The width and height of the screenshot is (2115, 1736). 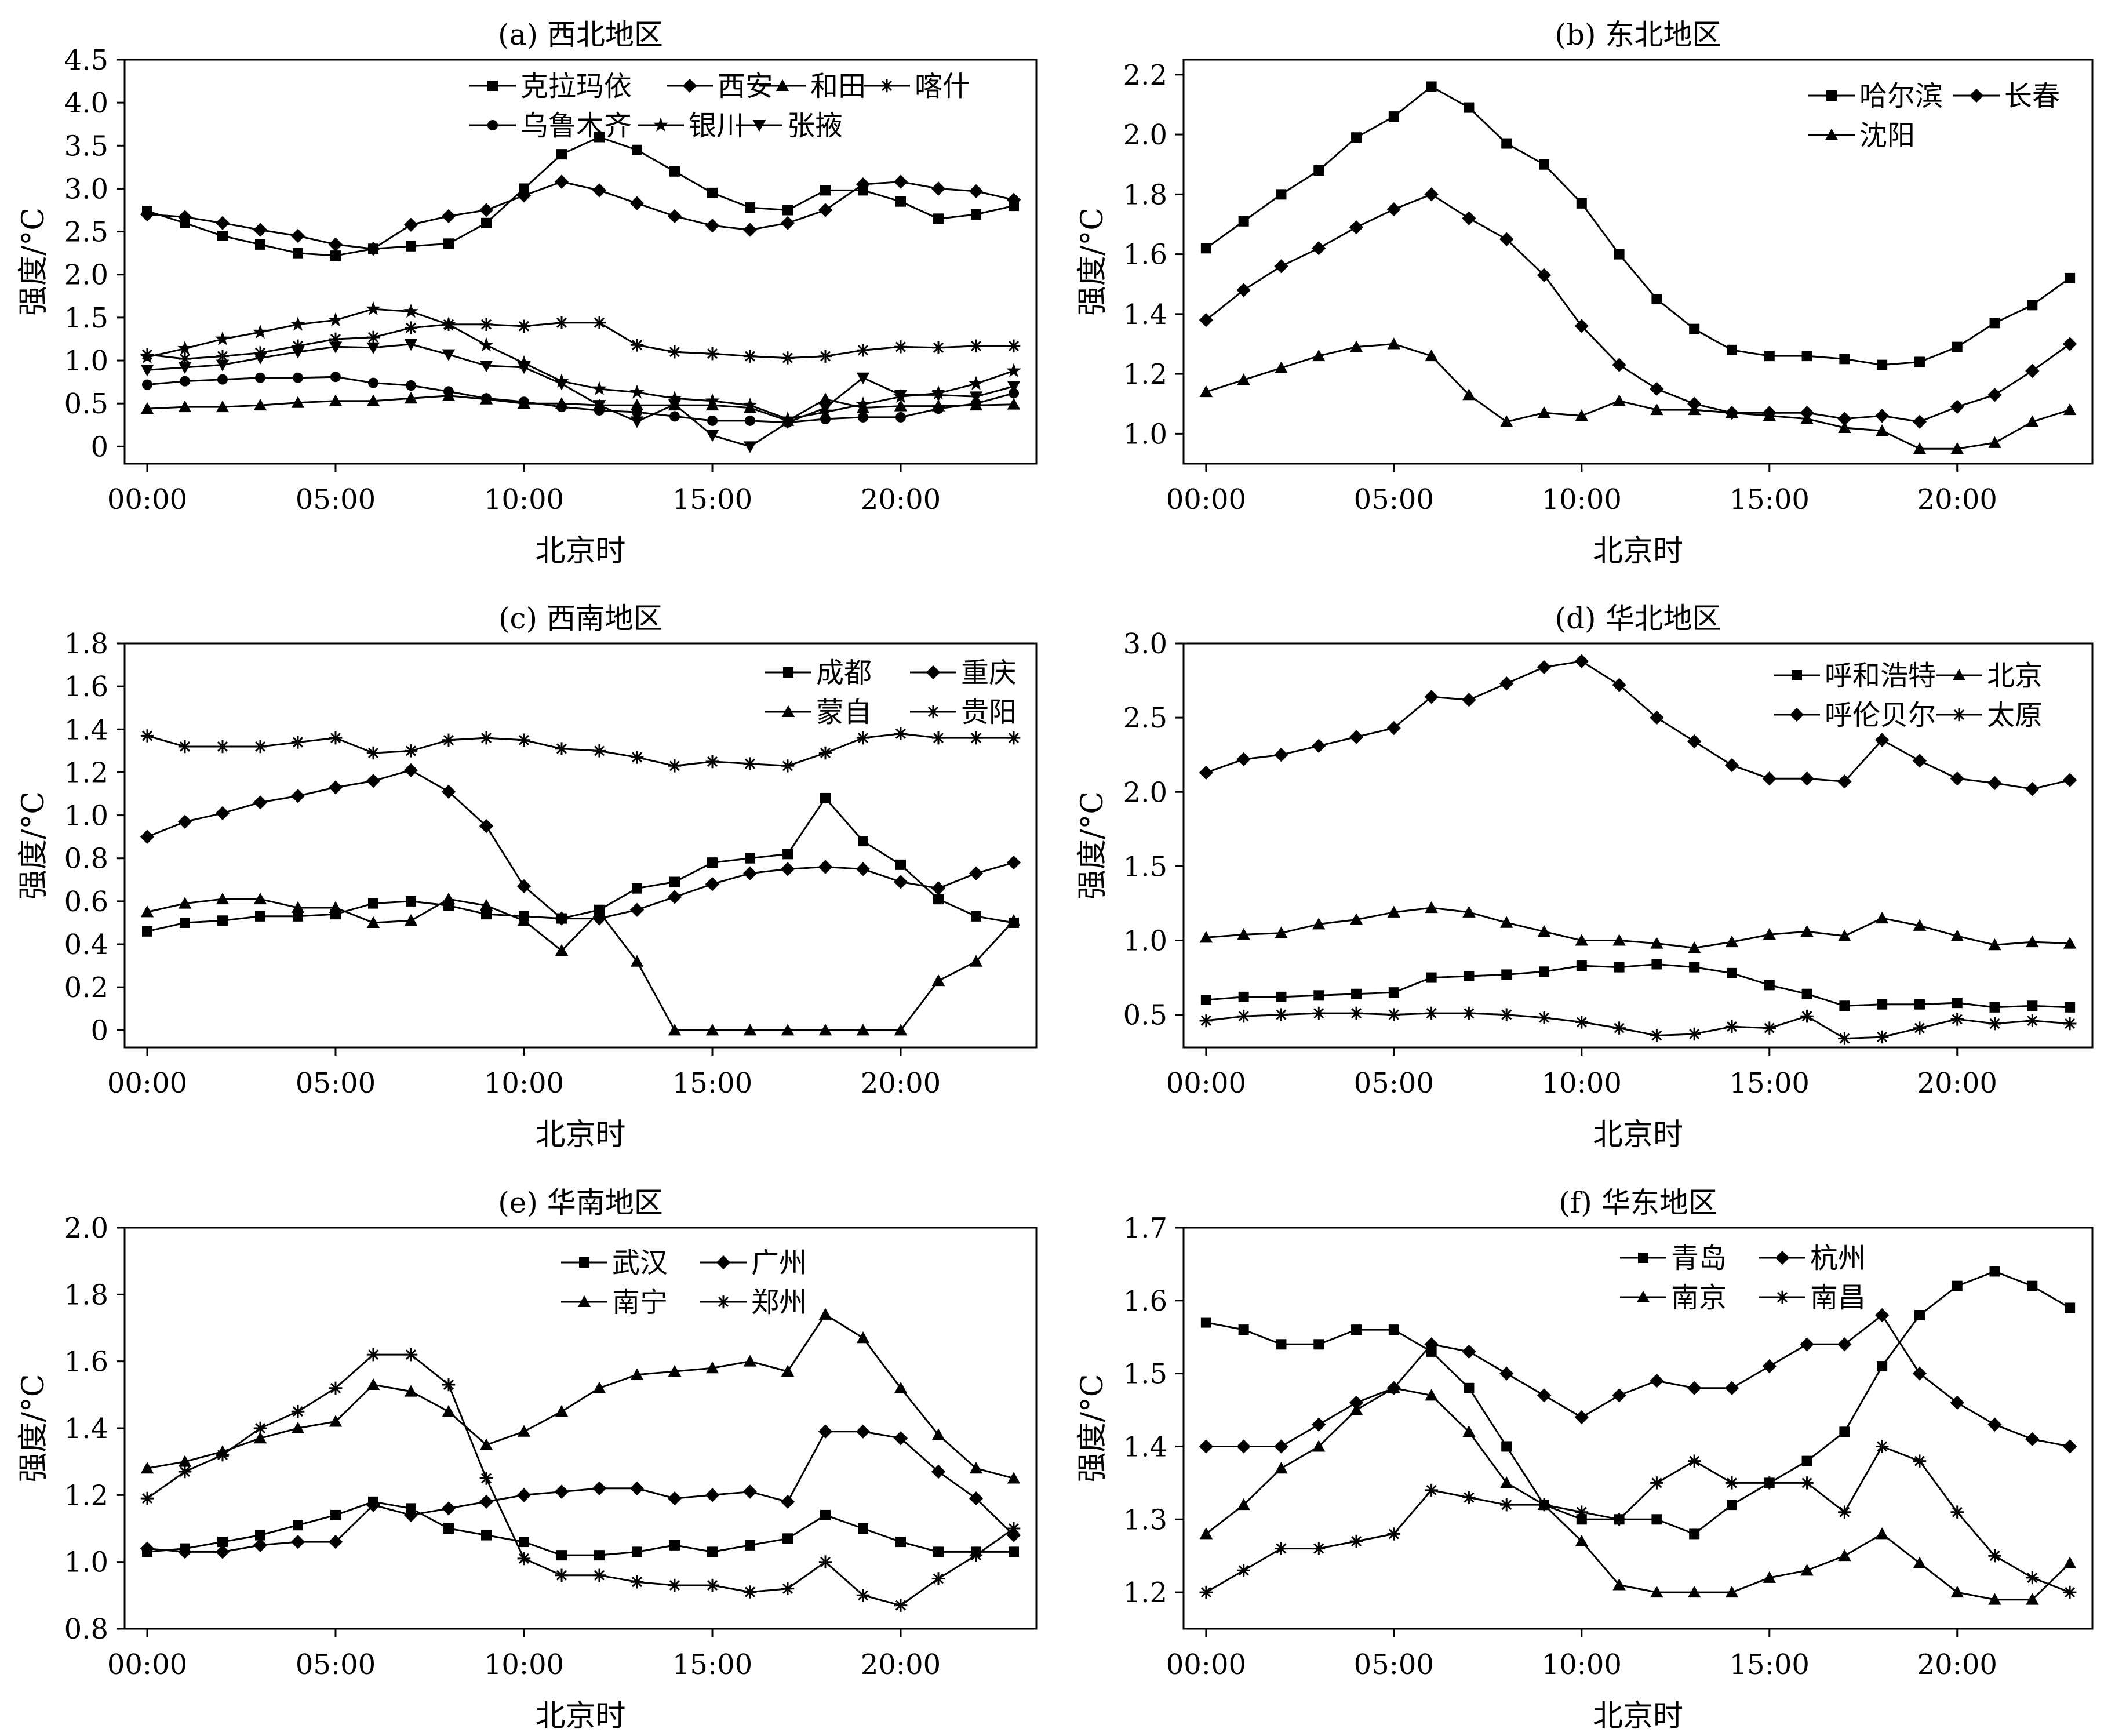 What do you see at coordinates (86, 275) in the screenshot?
I see `y-tick-label: 2.0` at bounding box center [86, 275].